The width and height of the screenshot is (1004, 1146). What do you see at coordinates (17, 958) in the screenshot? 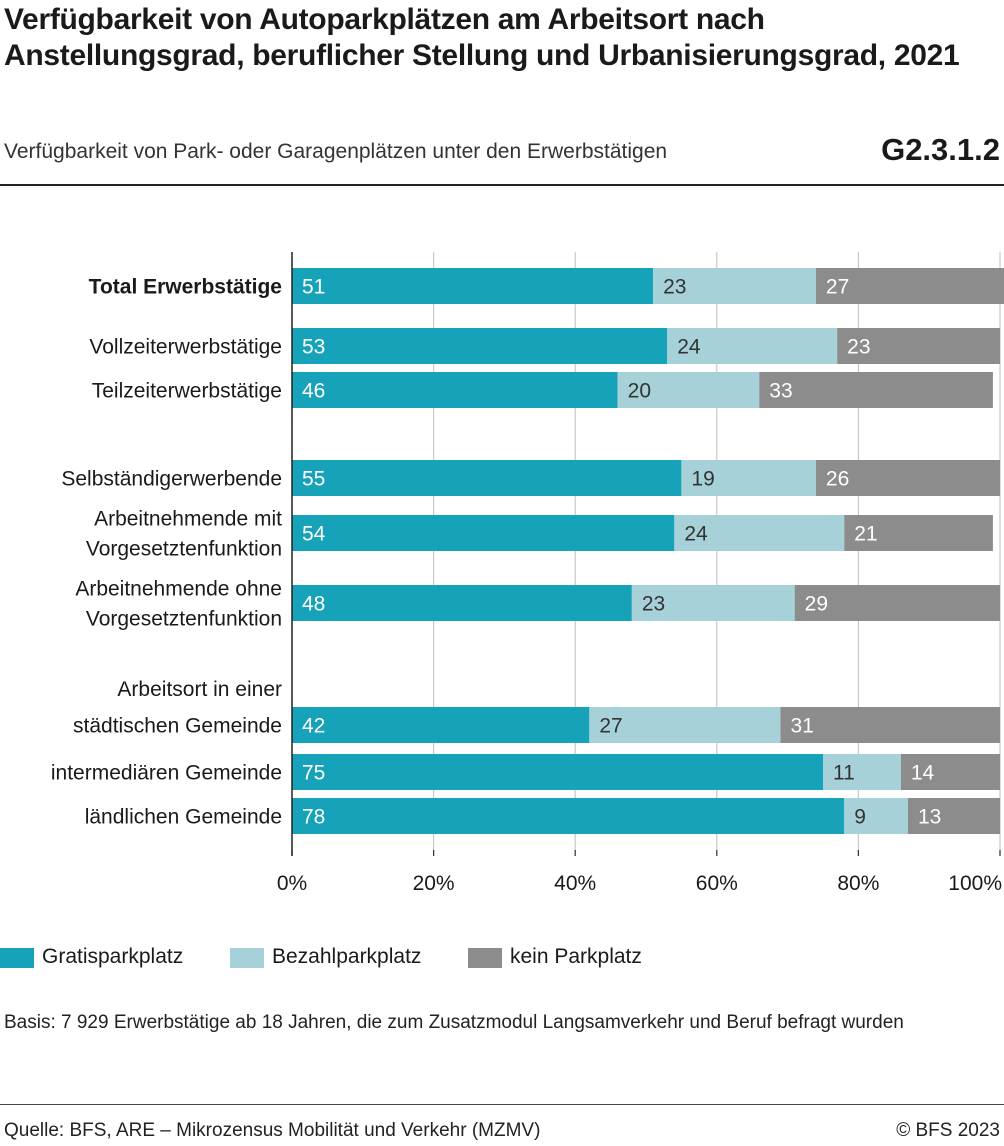
I see `legend-swatch-gratisparkplatz` at bounding box center [17, 958].